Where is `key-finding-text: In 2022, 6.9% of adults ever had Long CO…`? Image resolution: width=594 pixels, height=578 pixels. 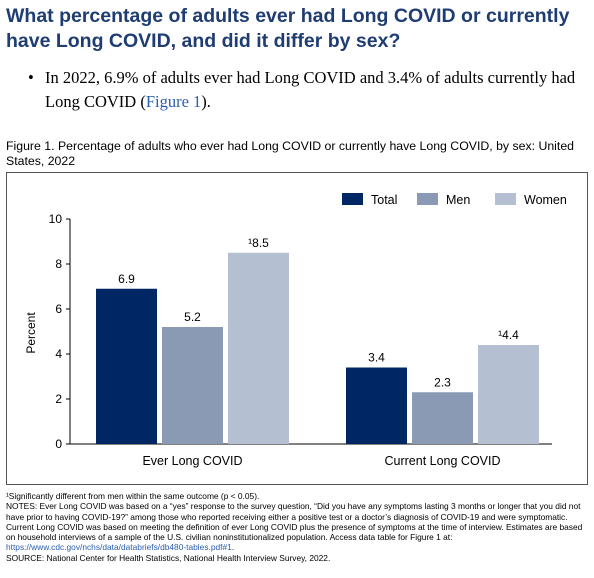
key-finding-text: In 2022, 6.9% of adults ever had Long CO… is located at coordinates (316, 90).